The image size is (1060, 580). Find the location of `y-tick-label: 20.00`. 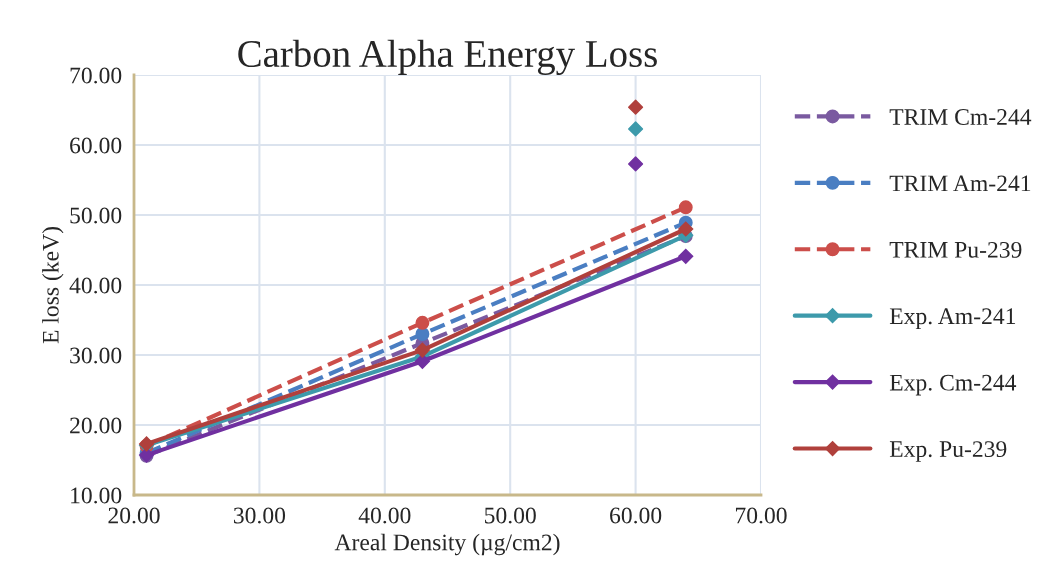

y-tick-label: 20.00 is located at coordinates (96, 425).